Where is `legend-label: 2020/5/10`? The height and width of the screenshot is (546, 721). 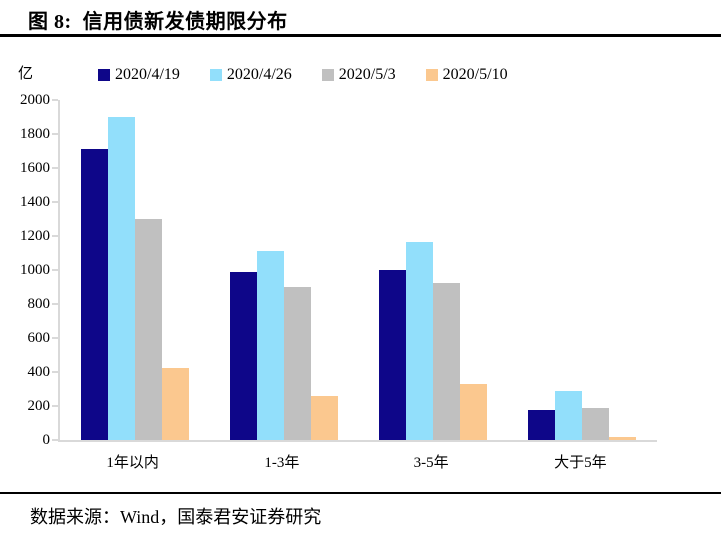 legend-label: 2020/5/10 is located at coordinates (475, 74).